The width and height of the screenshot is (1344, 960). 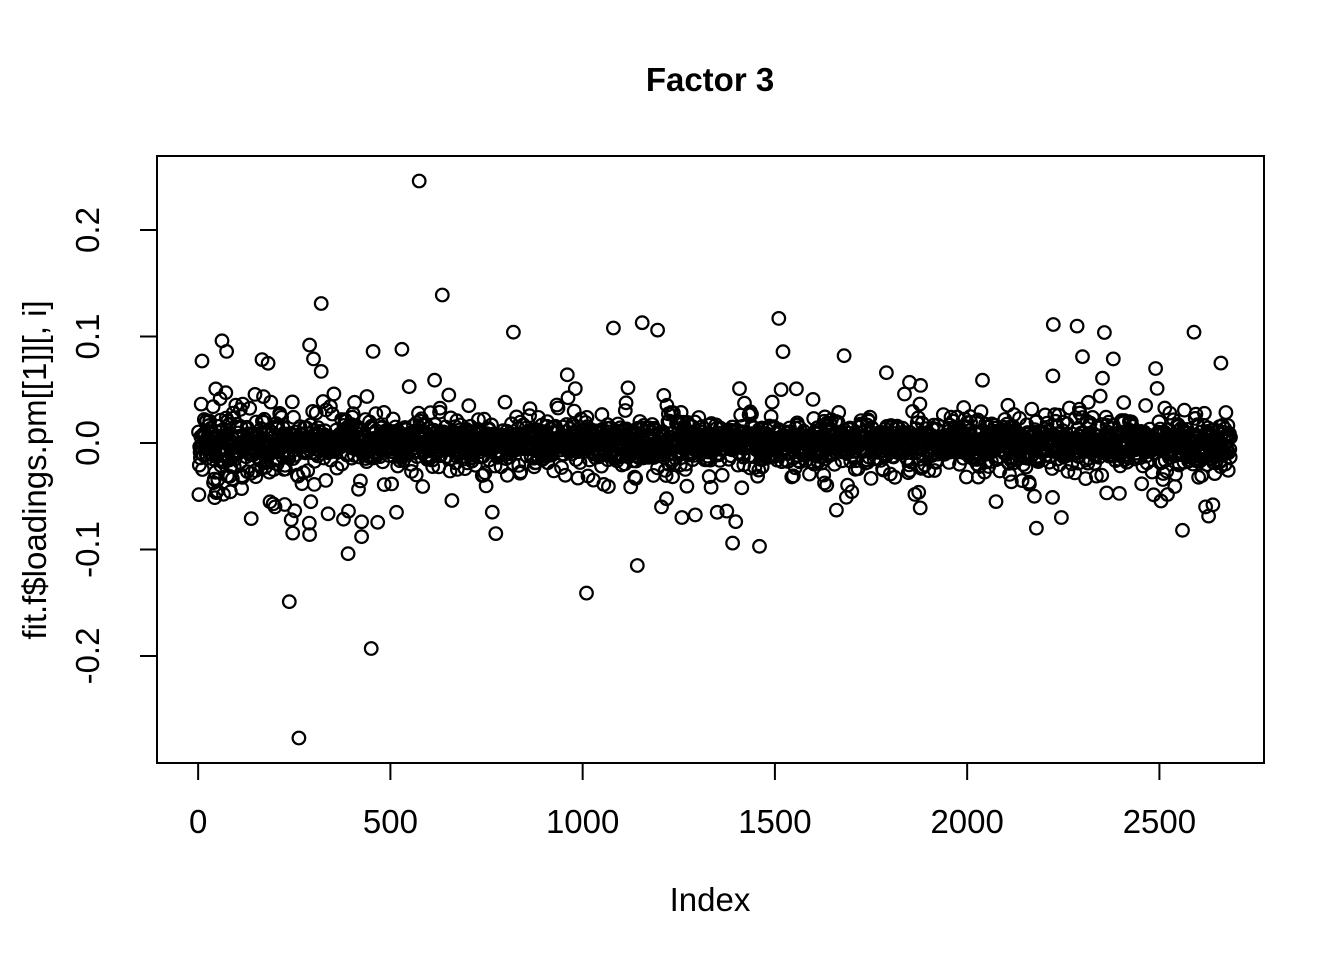 I want to click on y-tick-label: -0.2, so click(x=87, y=656).